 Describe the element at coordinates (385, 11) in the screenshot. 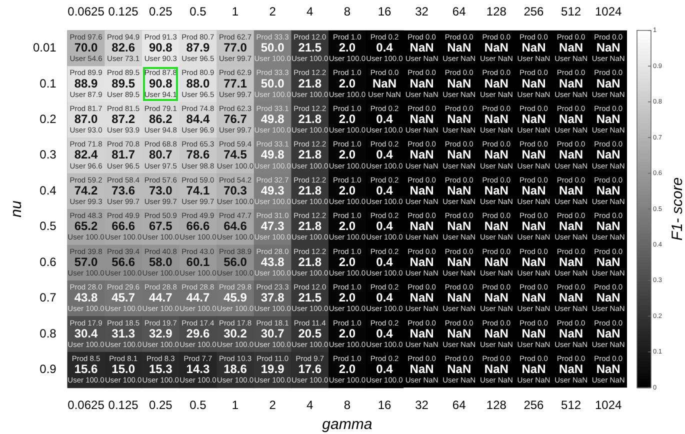

I see `x-tick-label: 16` at that location.